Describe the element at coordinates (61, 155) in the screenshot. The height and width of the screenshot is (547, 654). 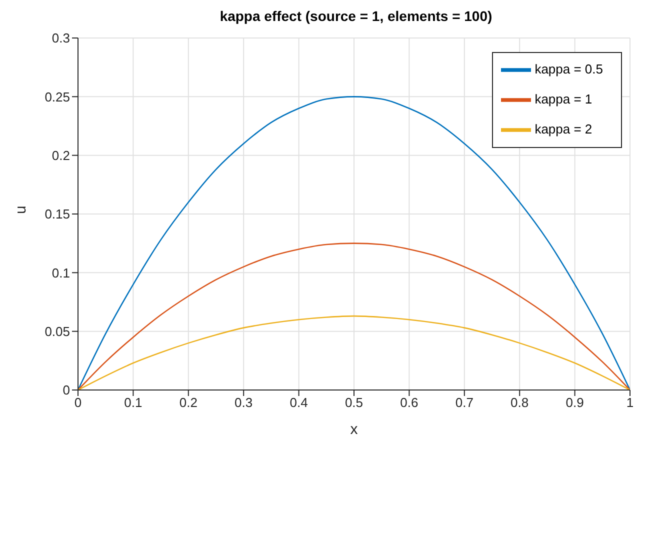
I see `y-tick-label: 0.2` at that location.